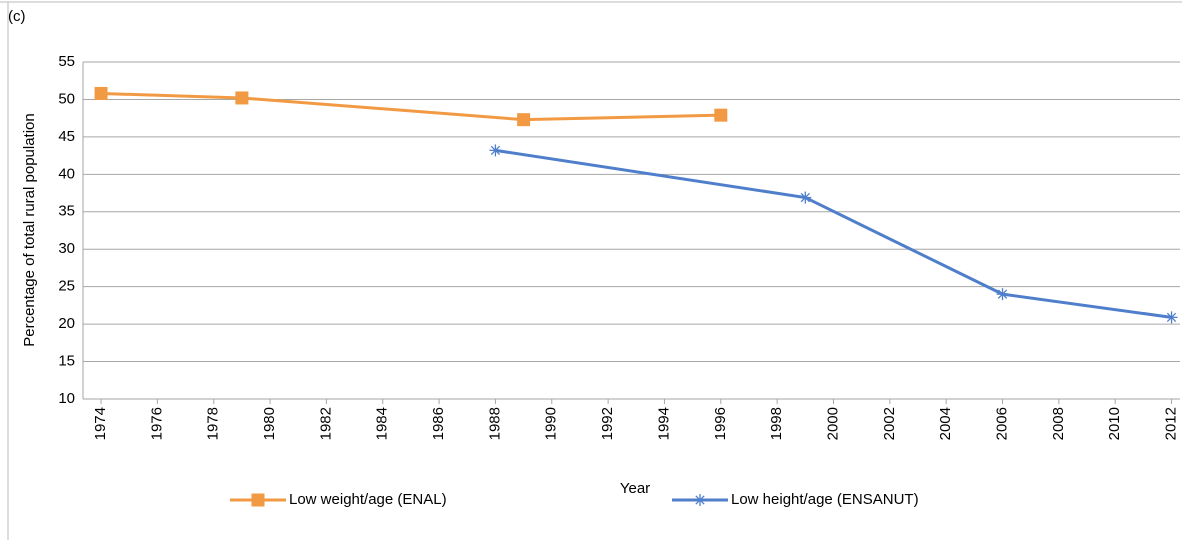 The height and width of the screenshot is (545, 1182). What do you see at coordinates (269, 423) in the screenshot?
I see `x-tick-label: 1980` at bounding box center [269, 423].